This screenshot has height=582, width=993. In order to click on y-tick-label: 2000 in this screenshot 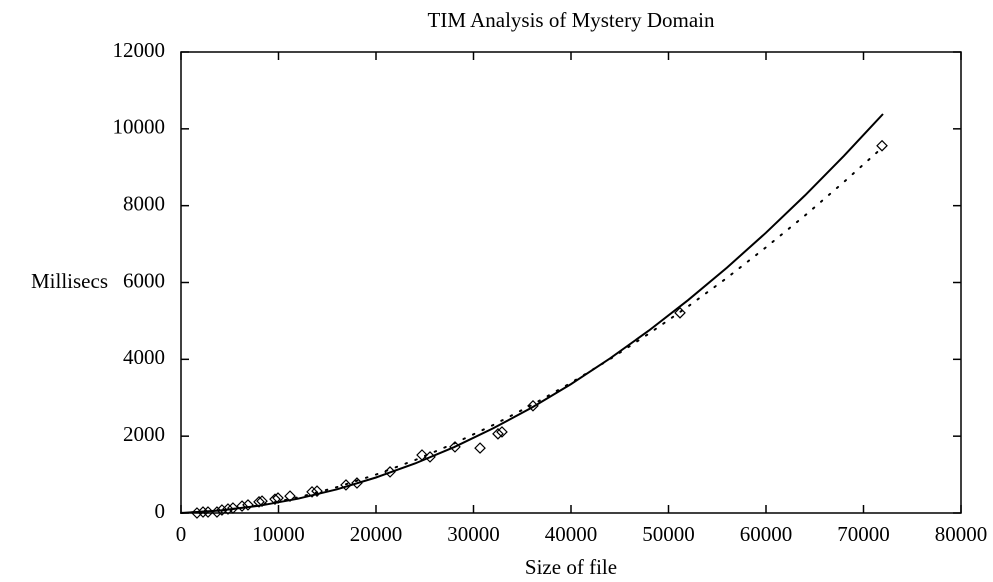, I will do `click(144, 434)`.